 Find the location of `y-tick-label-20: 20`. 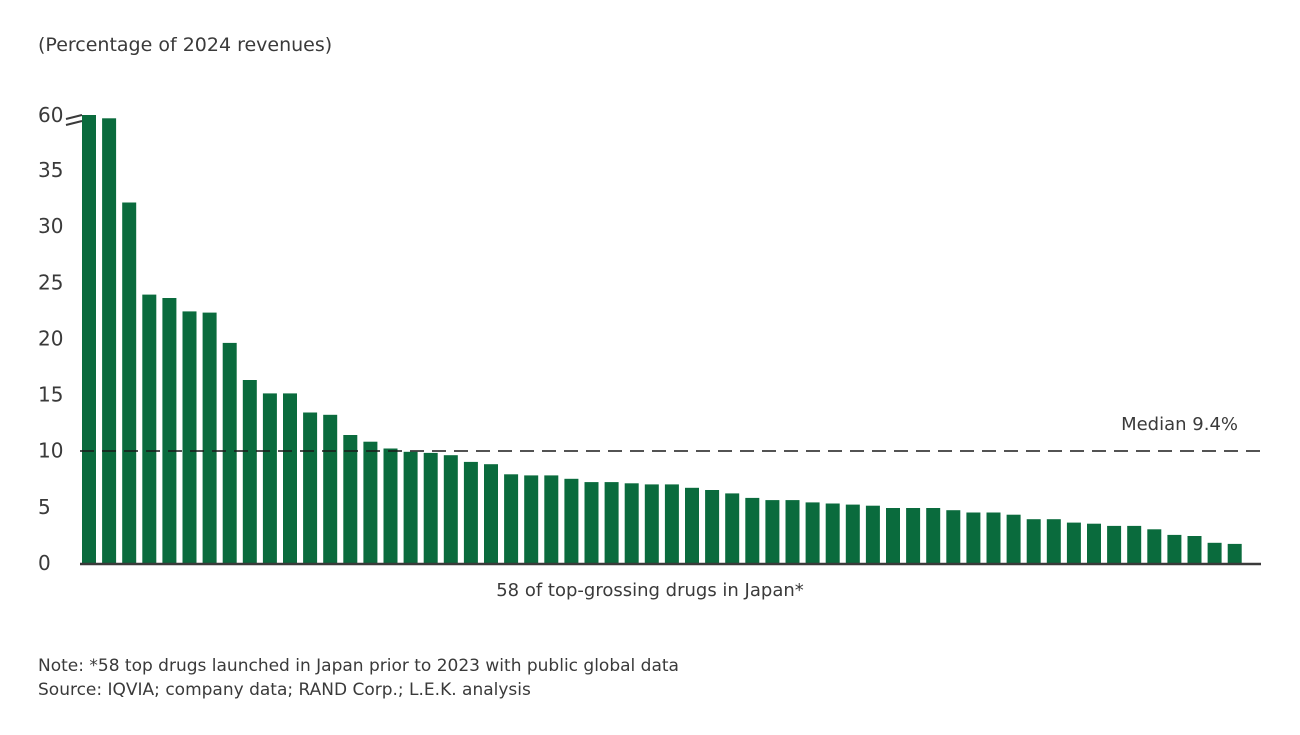

y-tick-label-20: 20 is located at coordinates (50, 338).